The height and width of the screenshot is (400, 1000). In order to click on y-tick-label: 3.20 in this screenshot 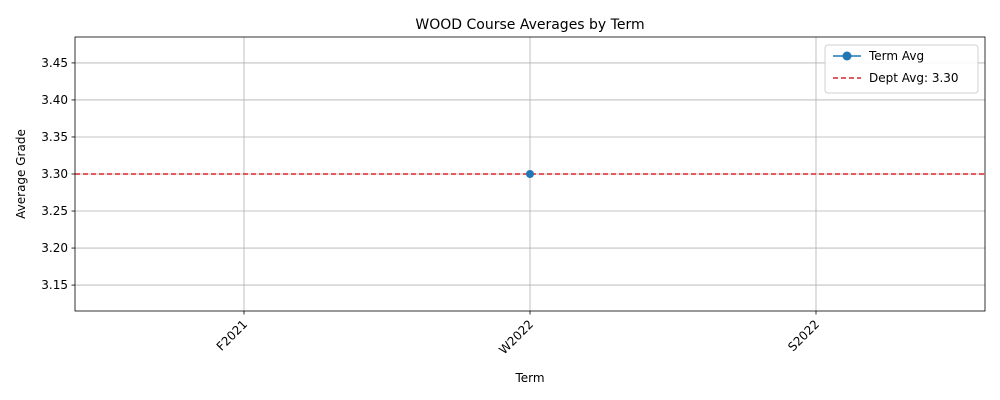, I will do `click(54, 248)`.